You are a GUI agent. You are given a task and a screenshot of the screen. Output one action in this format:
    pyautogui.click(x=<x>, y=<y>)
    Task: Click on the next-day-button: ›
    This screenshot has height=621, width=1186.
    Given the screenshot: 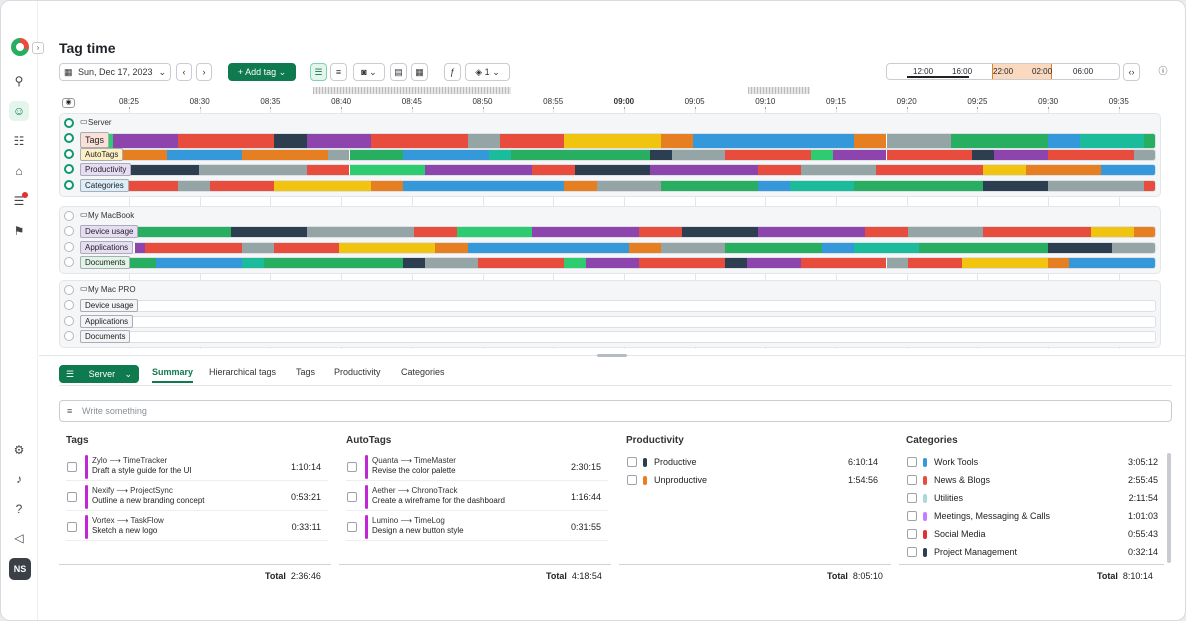 What is the action you would take?
    pyautogui.click(x=204, y=72)
    